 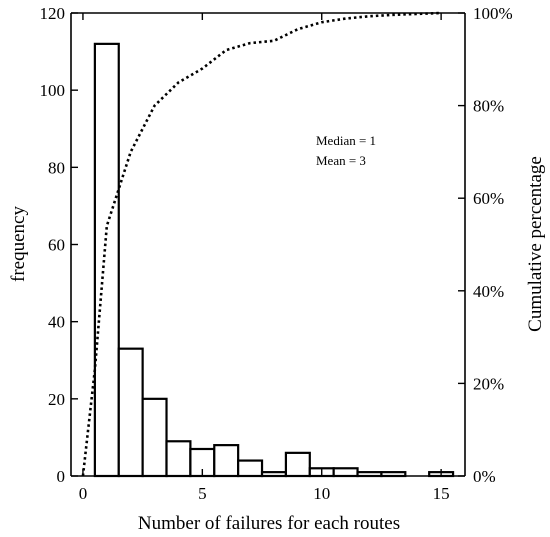 What do you see at coordinates (83, 493) in the screenshot?
I see `x-tick-label: 0` at bounding box center [83, 493].